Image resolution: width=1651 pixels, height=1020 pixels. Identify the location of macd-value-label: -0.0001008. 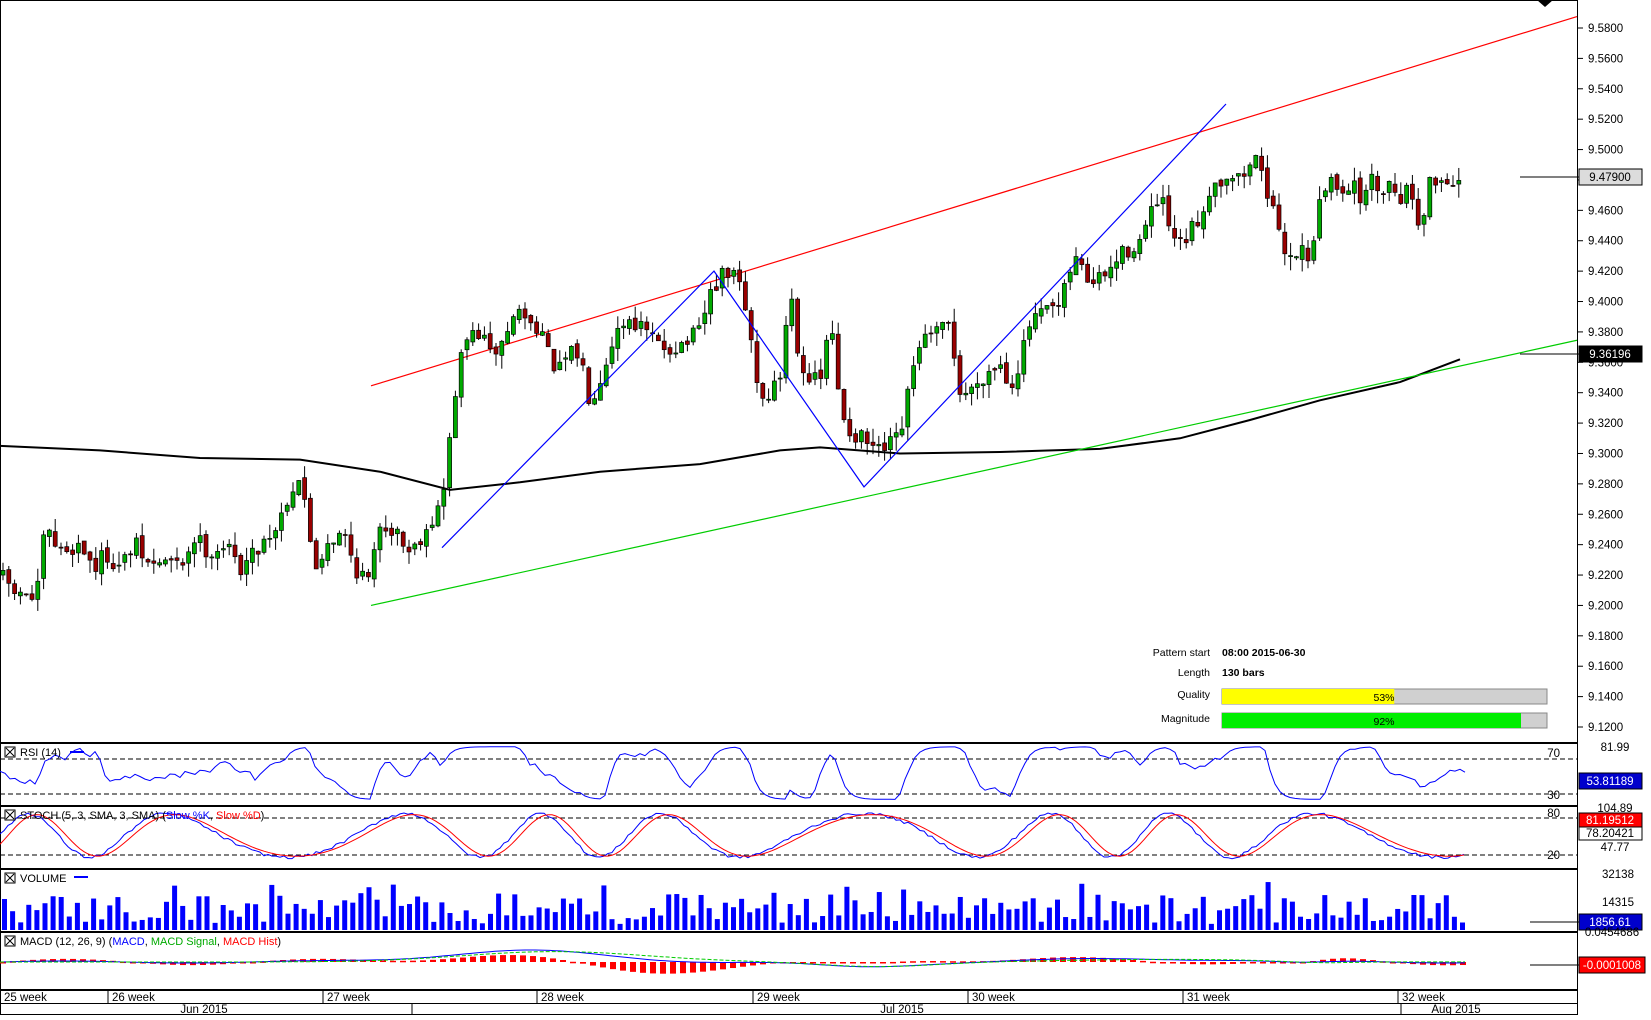
(1612, 966).